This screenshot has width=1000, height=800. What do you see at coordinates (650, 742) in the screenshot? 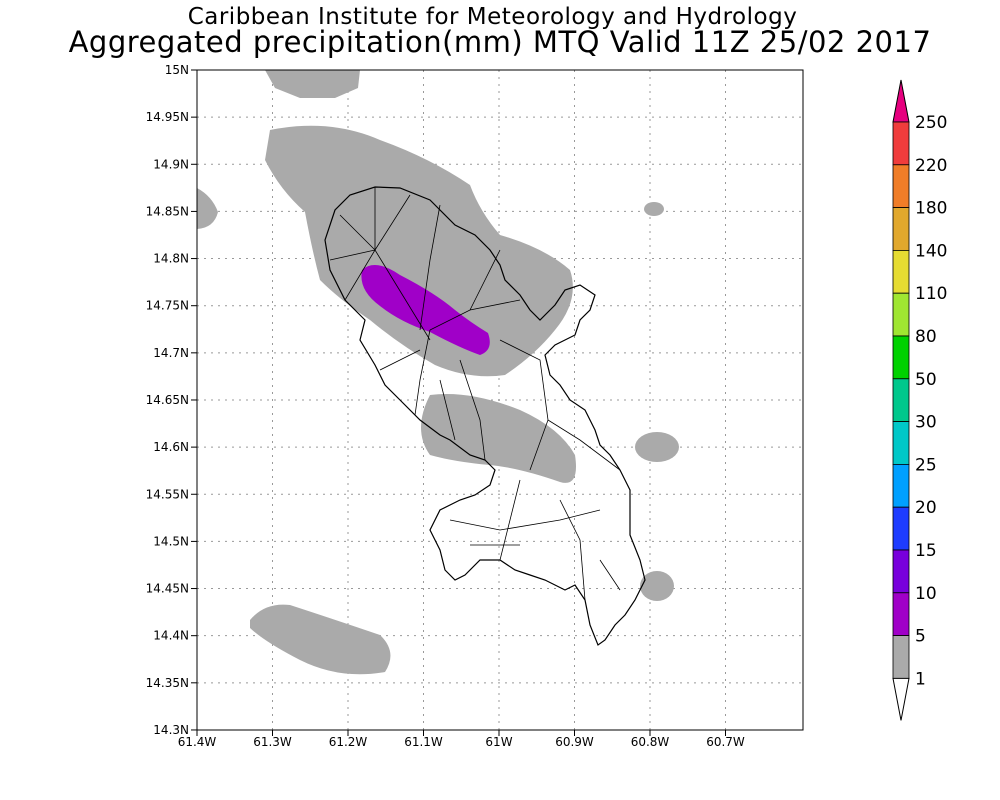
I see `lon-tick-label: 60.8W` at bounding box center [650, 742].